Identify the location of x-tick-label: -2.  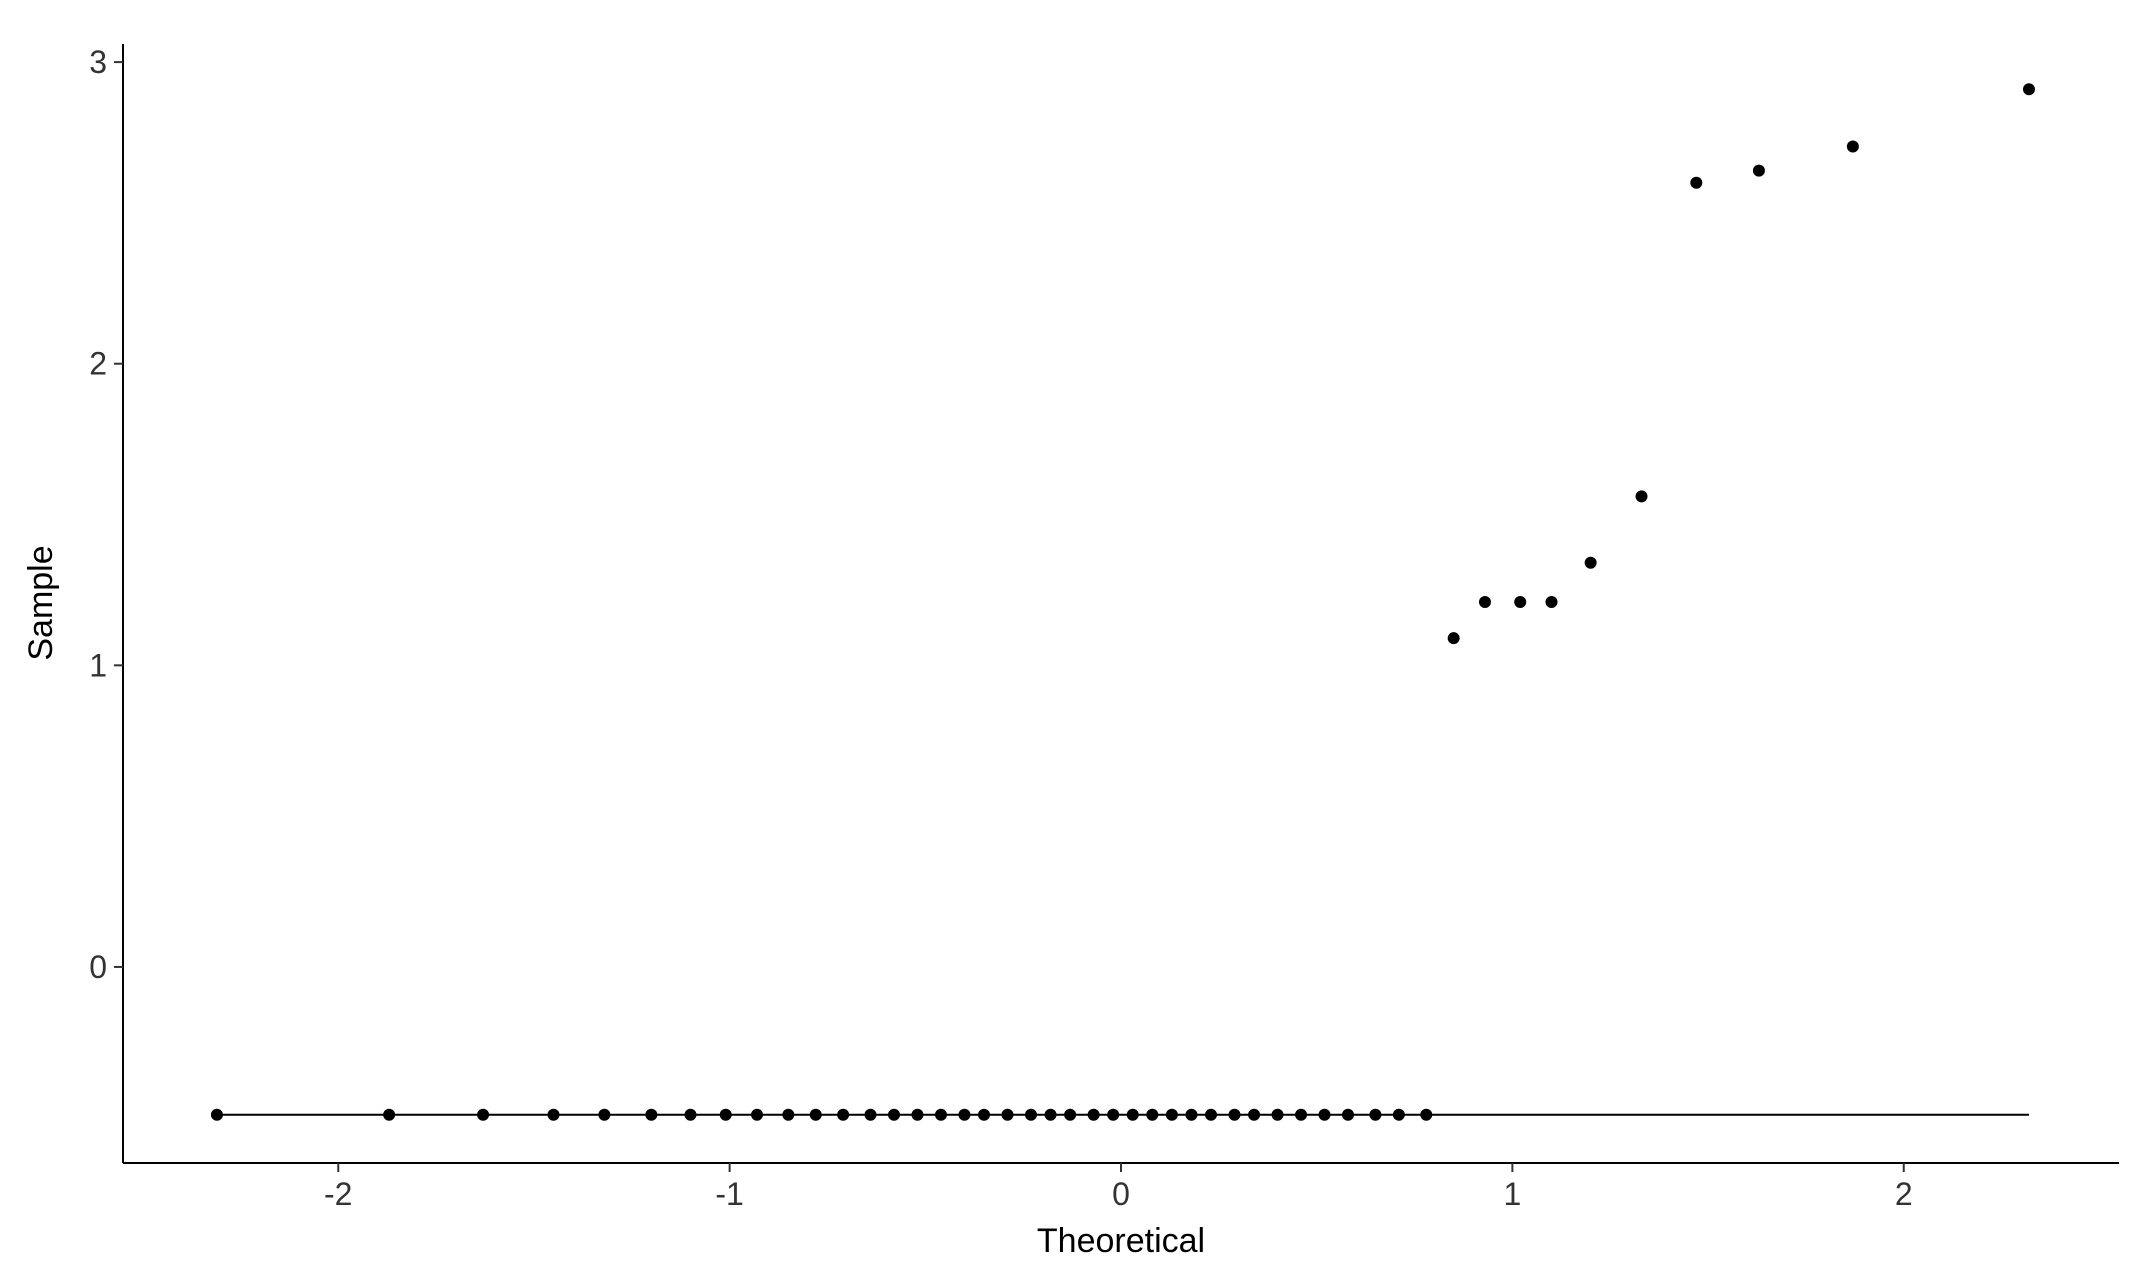
(338, 1194).